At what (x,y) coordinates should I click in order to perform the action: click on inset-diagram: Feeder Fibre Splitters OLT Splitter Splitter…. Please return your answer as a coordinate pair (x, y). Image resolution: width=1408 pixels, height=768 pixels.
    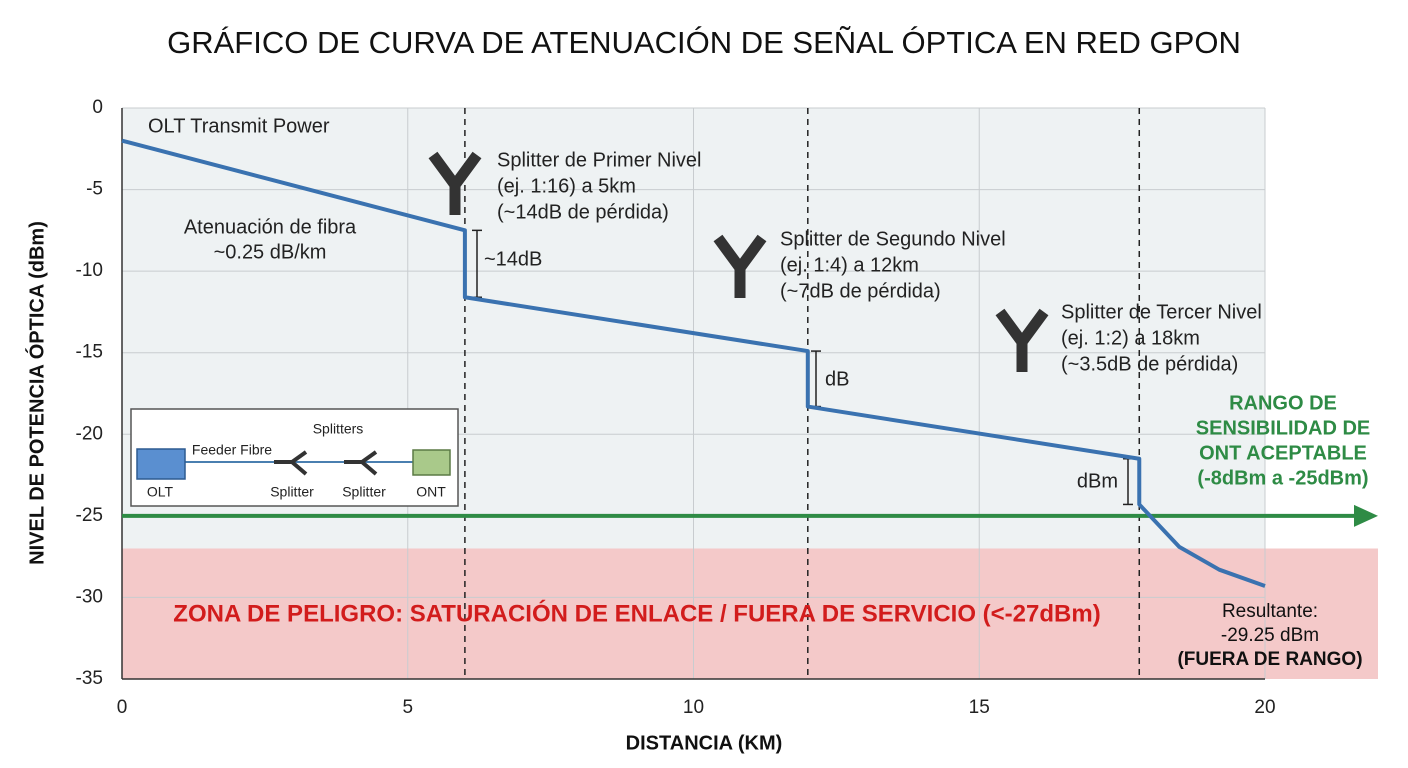
    Looking at the image, I should click on (294, 457).